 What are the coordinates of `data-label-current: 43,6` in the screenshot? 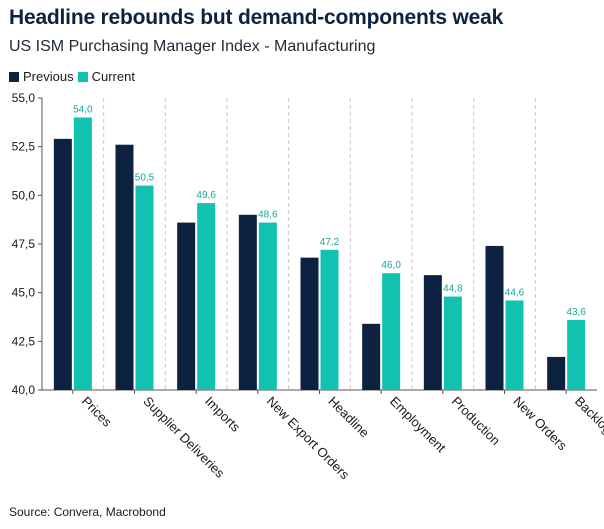 It's located at (576, 312).